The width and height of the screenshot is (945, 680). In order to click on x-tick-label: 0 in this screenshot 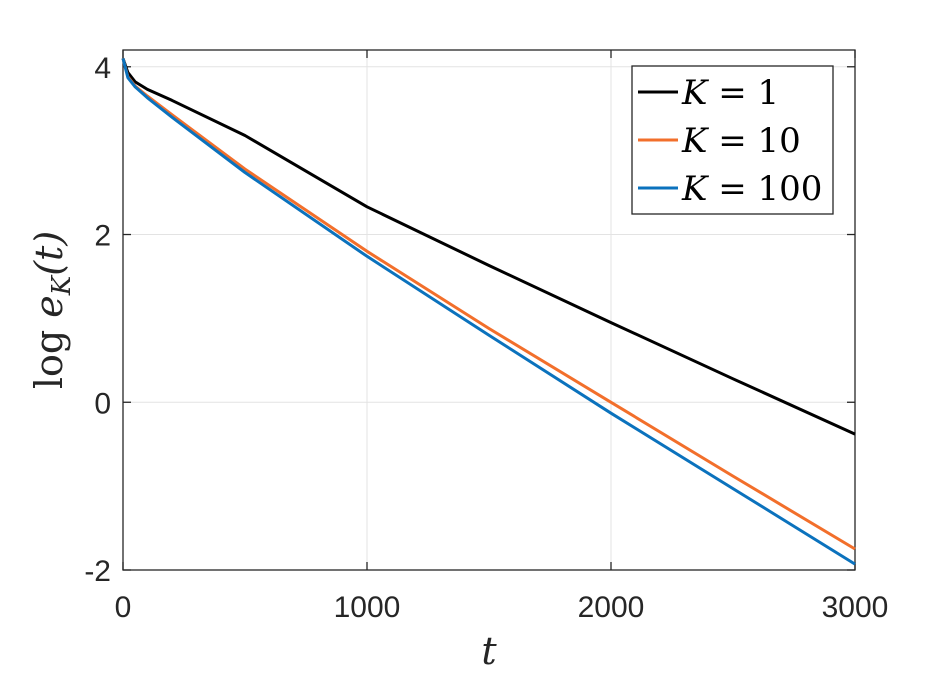, I will do `click(123, 607)`.